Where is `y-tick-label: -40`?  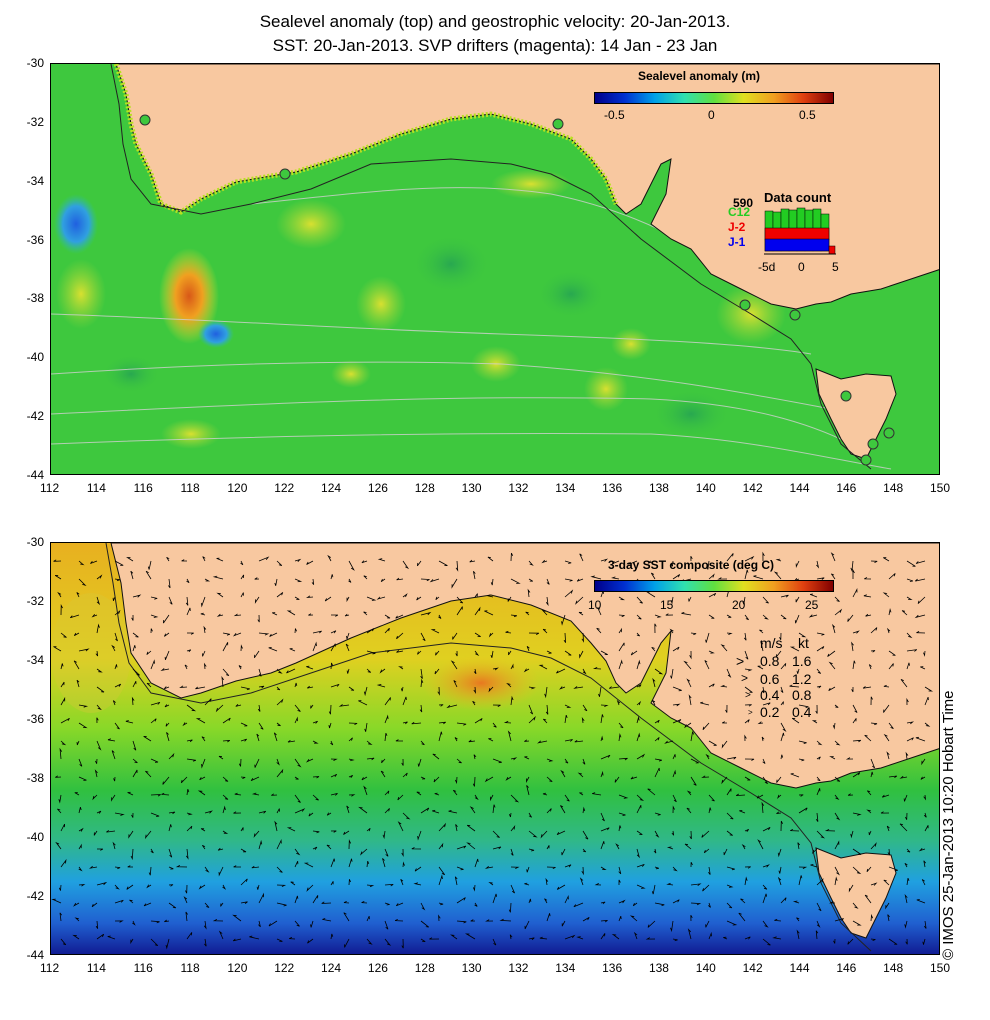
y-tick-label: -40 is located at coordinates (35, 357).